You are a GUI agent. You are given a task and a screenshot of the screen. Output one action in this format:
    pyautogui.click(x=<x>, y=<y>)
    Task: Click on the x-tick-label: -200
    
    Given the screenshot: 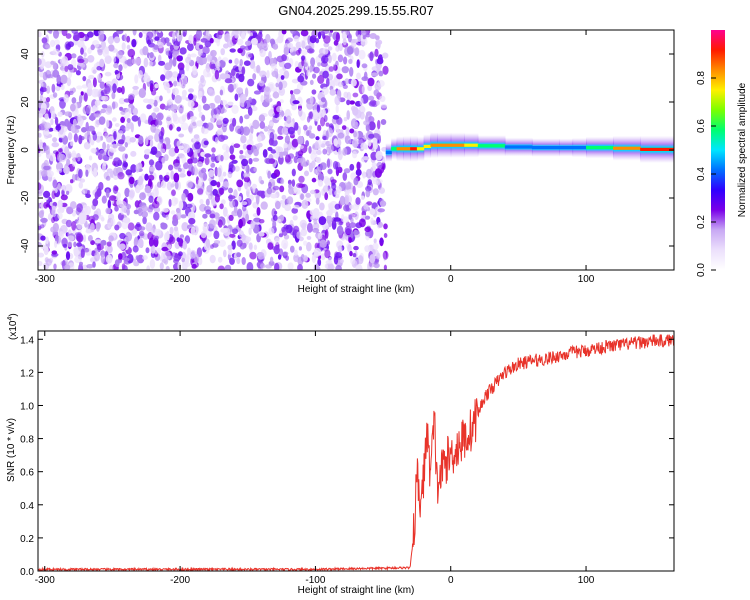 What is the action you would take?
    pyautogui.click(x=180, y=580)
    